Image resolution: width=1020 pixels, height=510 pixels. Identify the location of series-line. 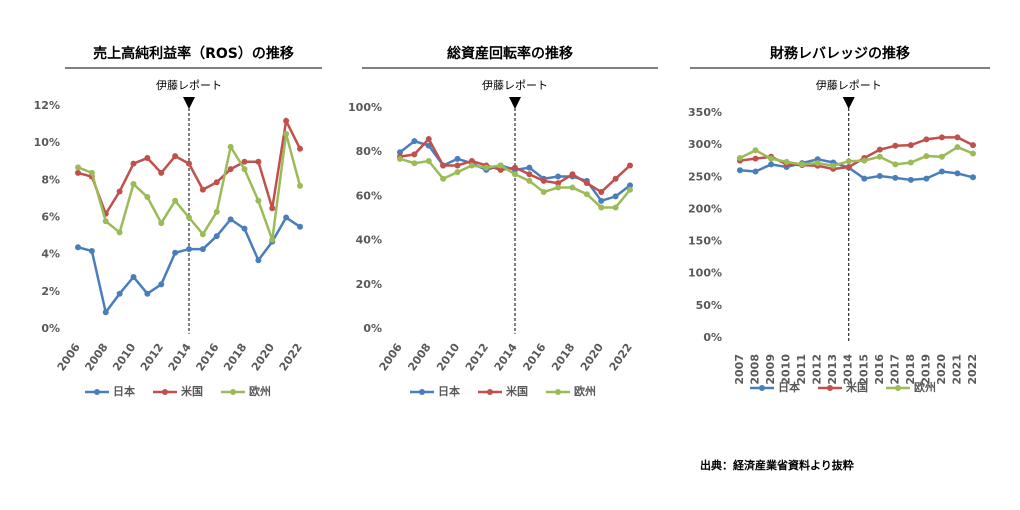
(856, 156).